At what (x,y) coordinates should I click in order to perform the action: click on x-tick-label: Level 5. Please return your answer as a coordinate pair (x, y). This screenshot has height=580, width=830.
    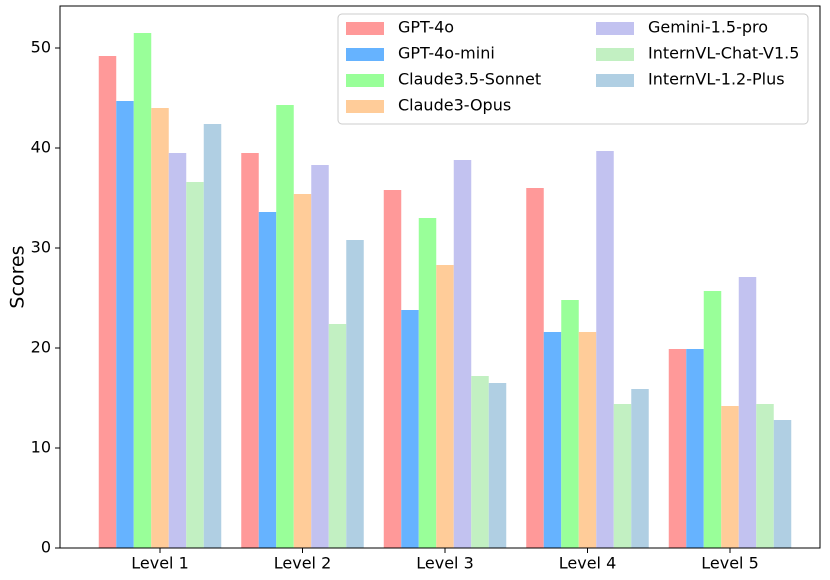
    Looking at the image, I should click on (730, 563).